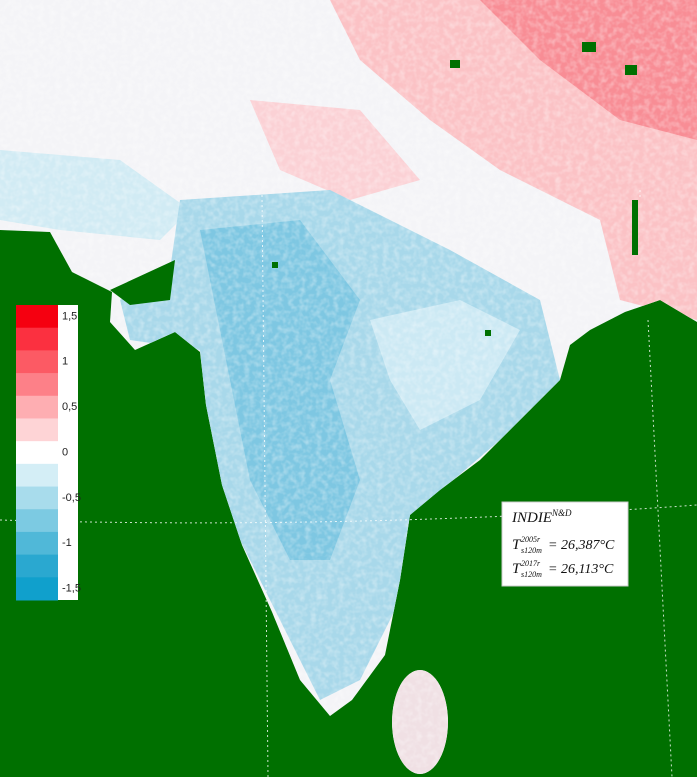  What do you see at coordinates (69, 407) in the screenshot?
I see `legend-label: 0,5` at bounding box center [69, 407].